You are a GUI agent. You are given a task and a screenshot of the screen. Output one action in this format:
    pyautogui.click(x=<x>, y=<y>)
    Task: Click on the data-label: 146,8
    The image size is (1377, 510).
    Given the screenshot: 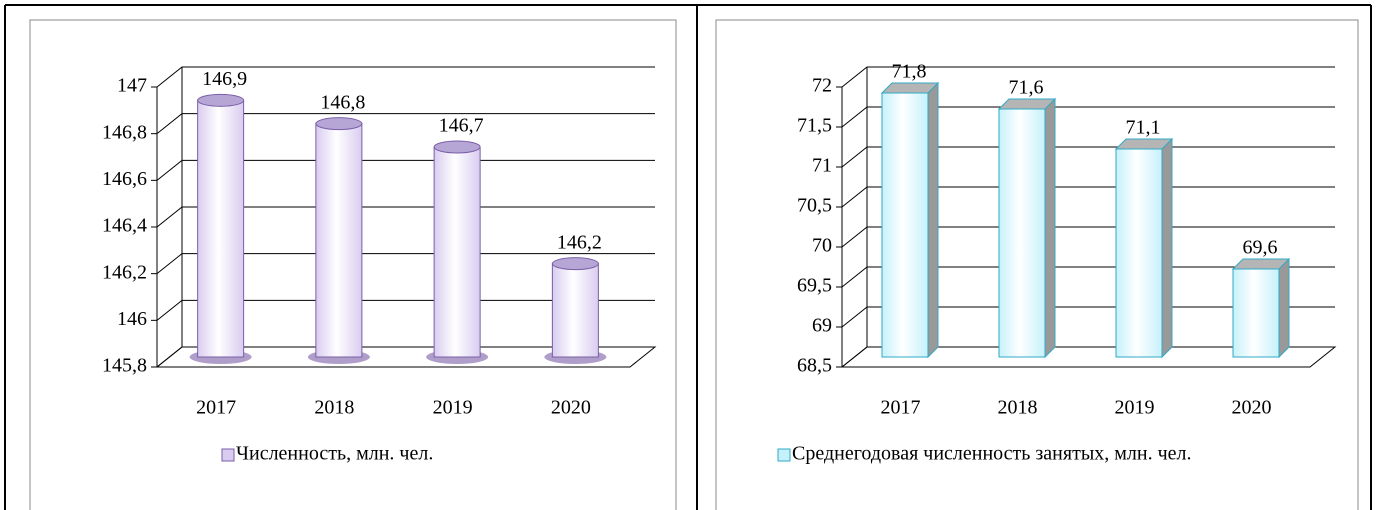 What is the action you would take?
    pyautogui.click(x=342, y=102)
    